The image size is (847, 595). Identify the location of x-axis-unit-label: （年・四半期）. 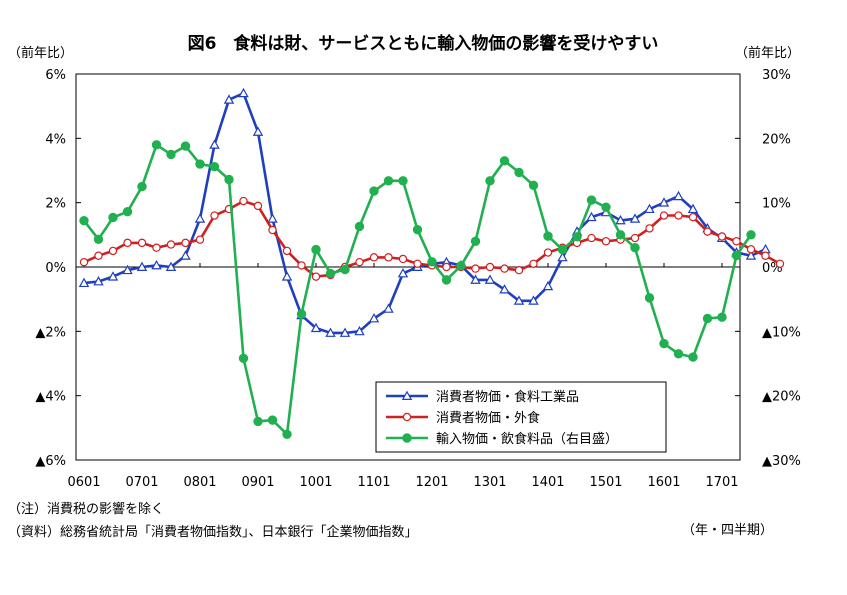
(727, 530).